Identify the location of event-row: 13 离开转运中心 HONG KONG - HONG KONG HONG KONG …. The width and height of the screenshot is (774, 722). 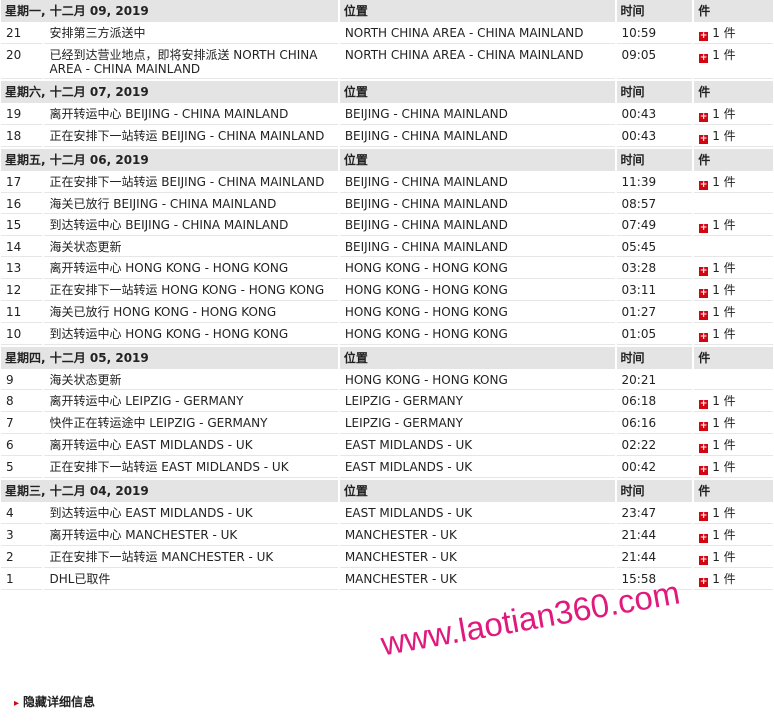
(387, 269).